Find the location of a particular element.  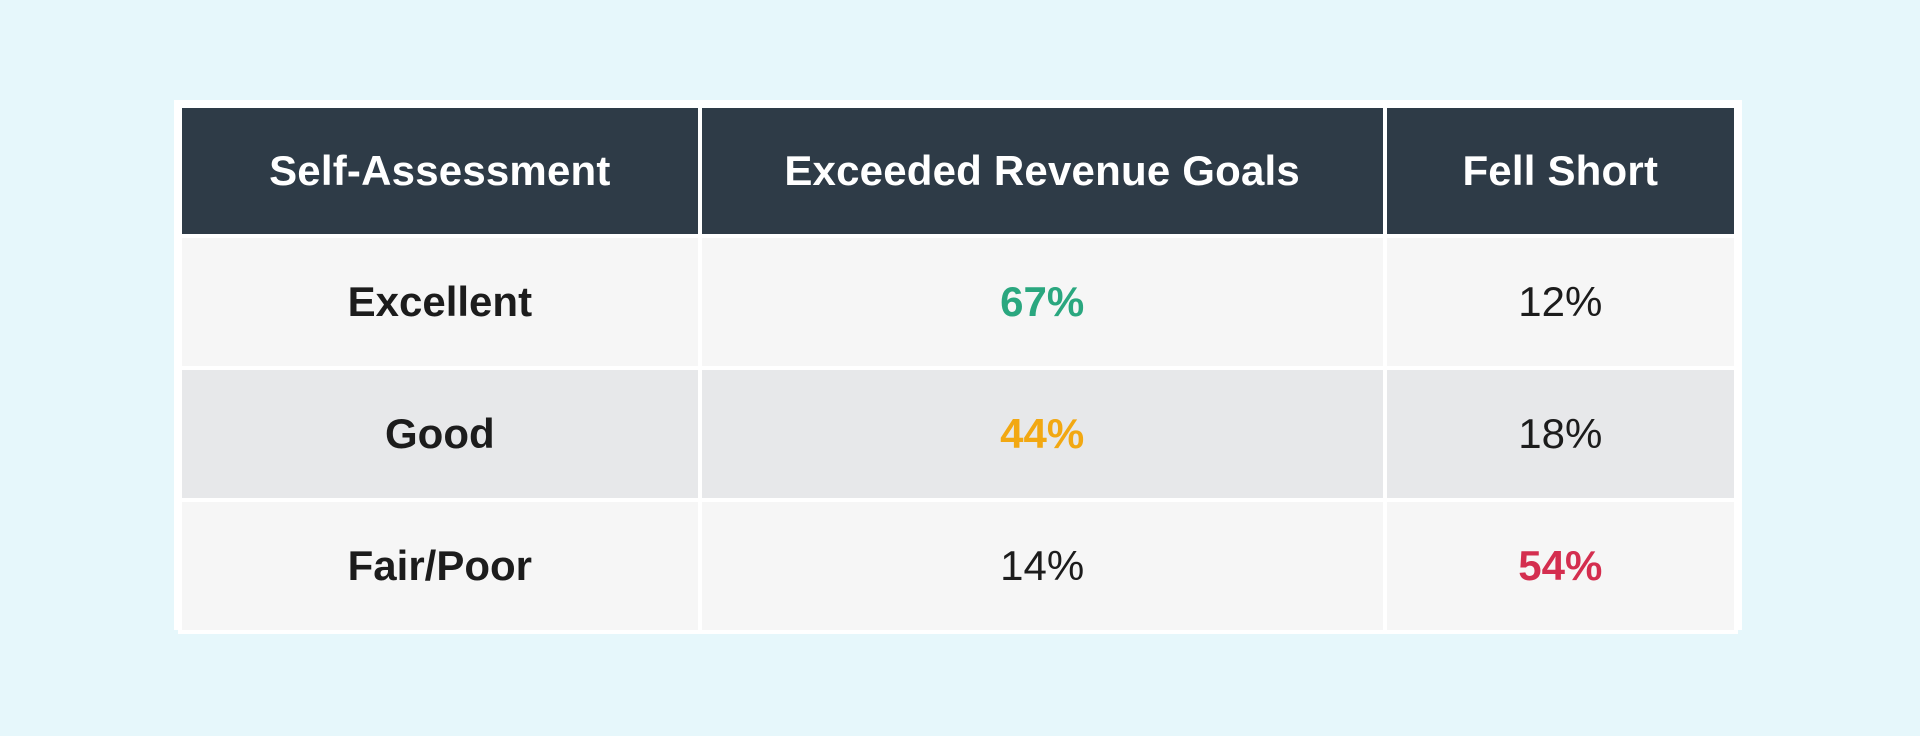

cell-fair-poor-exceeded: 14% is located at coordinates (1042, 566).